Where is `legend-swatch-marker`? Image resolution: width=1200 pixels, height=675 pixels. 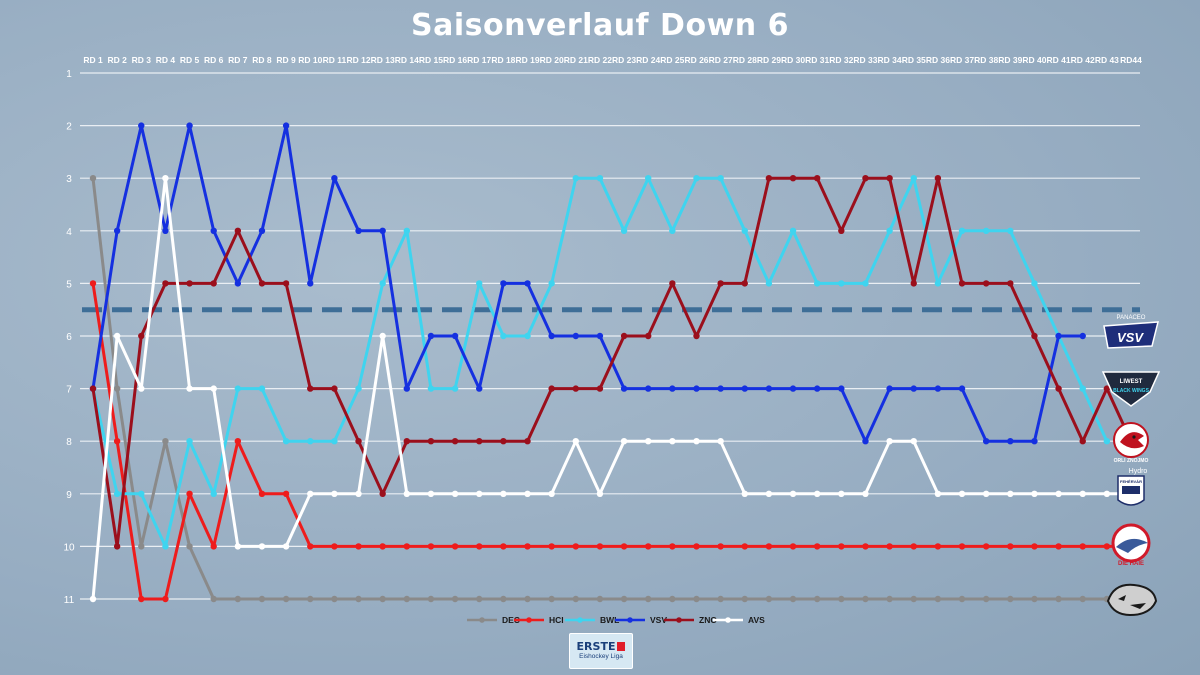
legend-swatch-marker is located at coordinates (679, 620).